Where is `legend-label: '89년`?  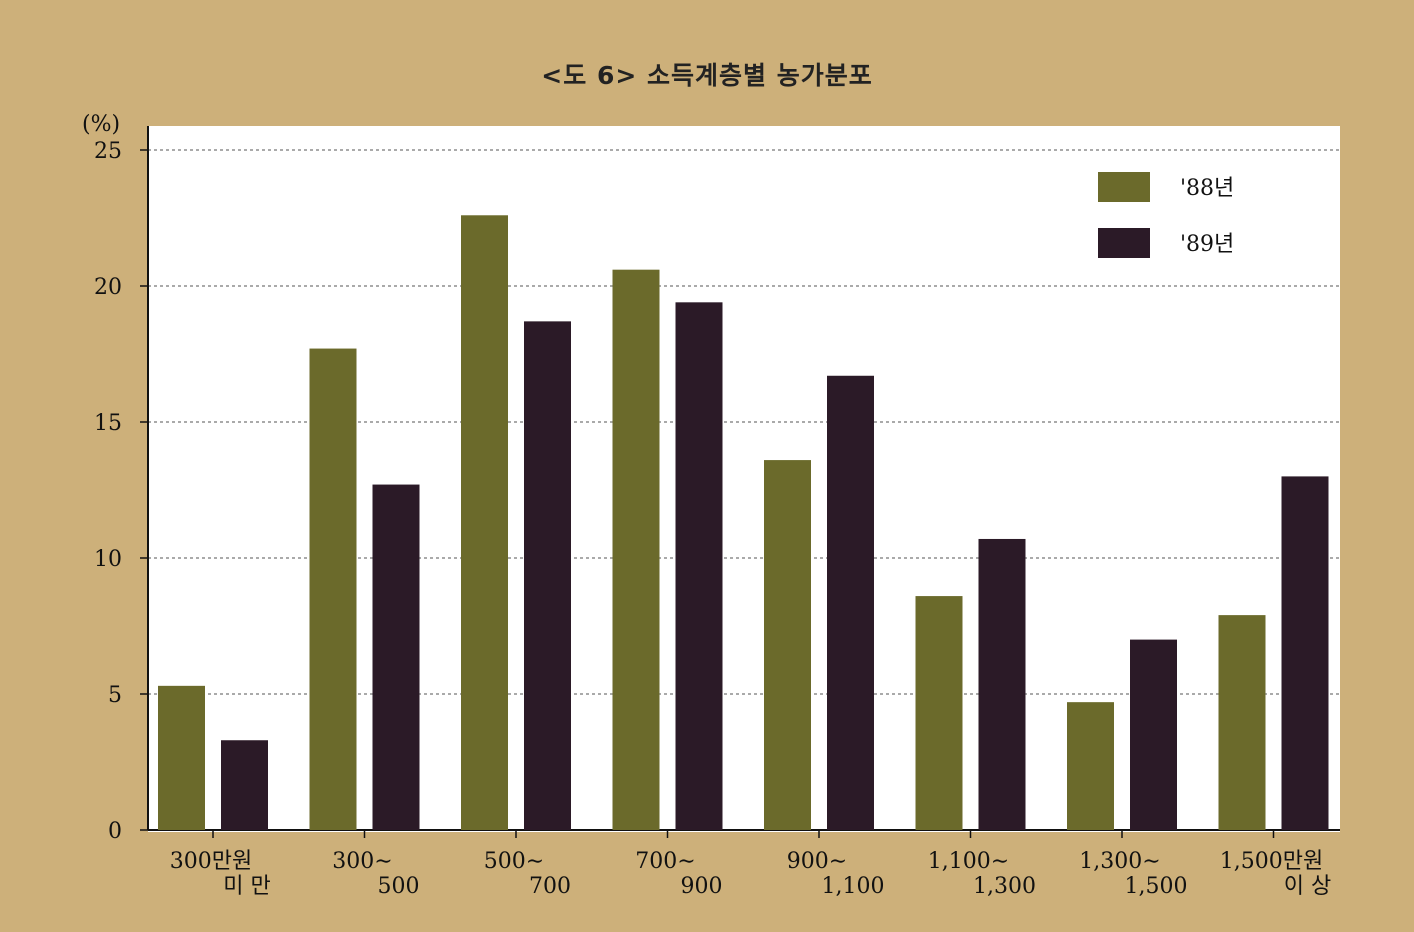
legend-label: '89년 is located at coordinates (1207, 244).